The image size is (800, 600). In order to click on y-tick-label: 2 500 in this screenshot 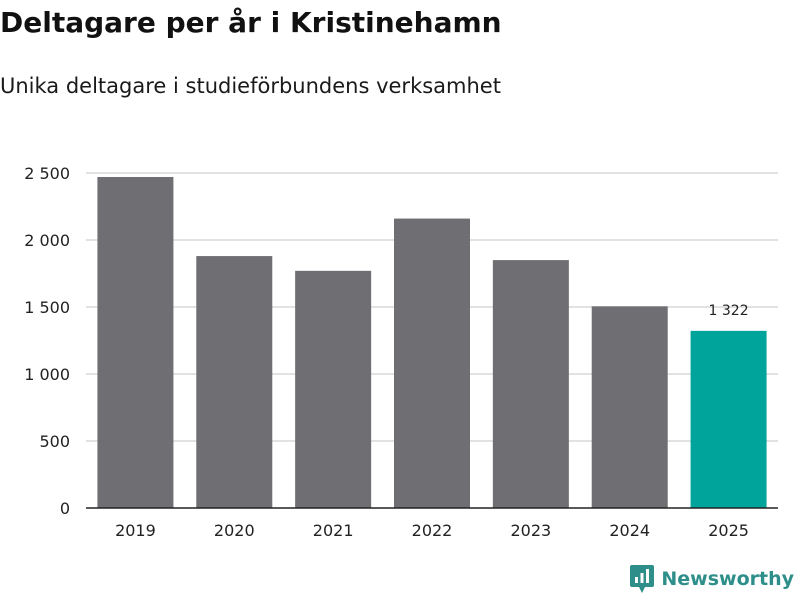, I will do `click(47, 173)`.